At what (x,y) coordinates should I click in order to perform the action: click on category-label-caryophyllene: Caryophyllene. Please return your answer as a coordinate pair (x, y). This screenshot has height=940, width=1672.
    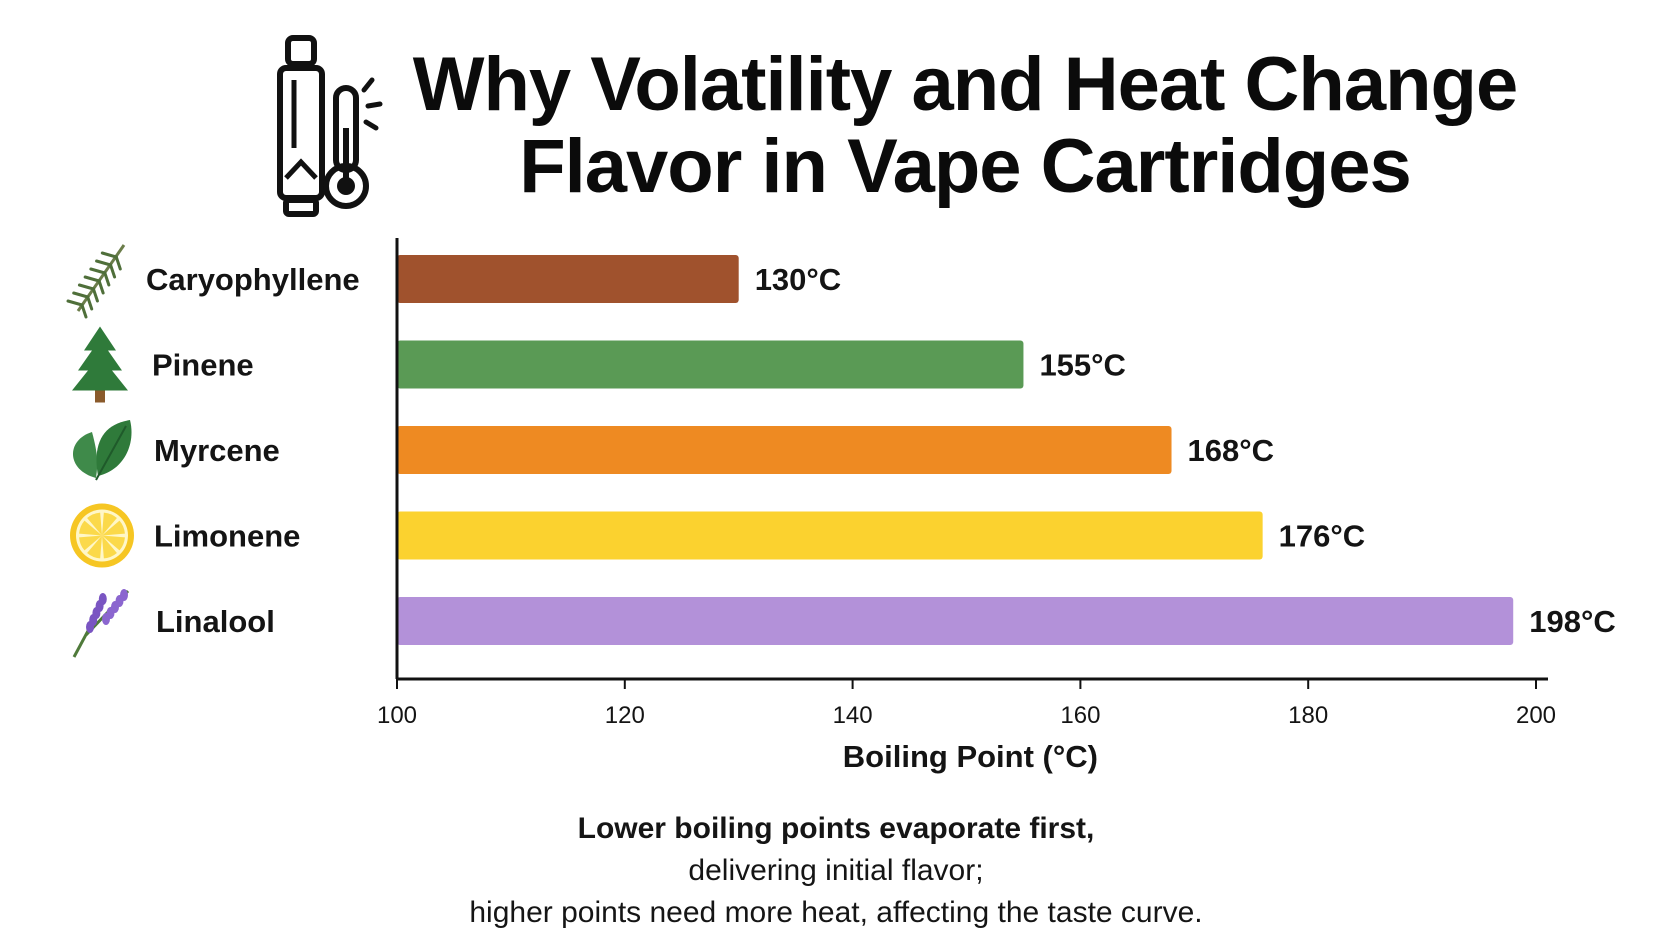
    Looking at the image, I should click on (253, 279).